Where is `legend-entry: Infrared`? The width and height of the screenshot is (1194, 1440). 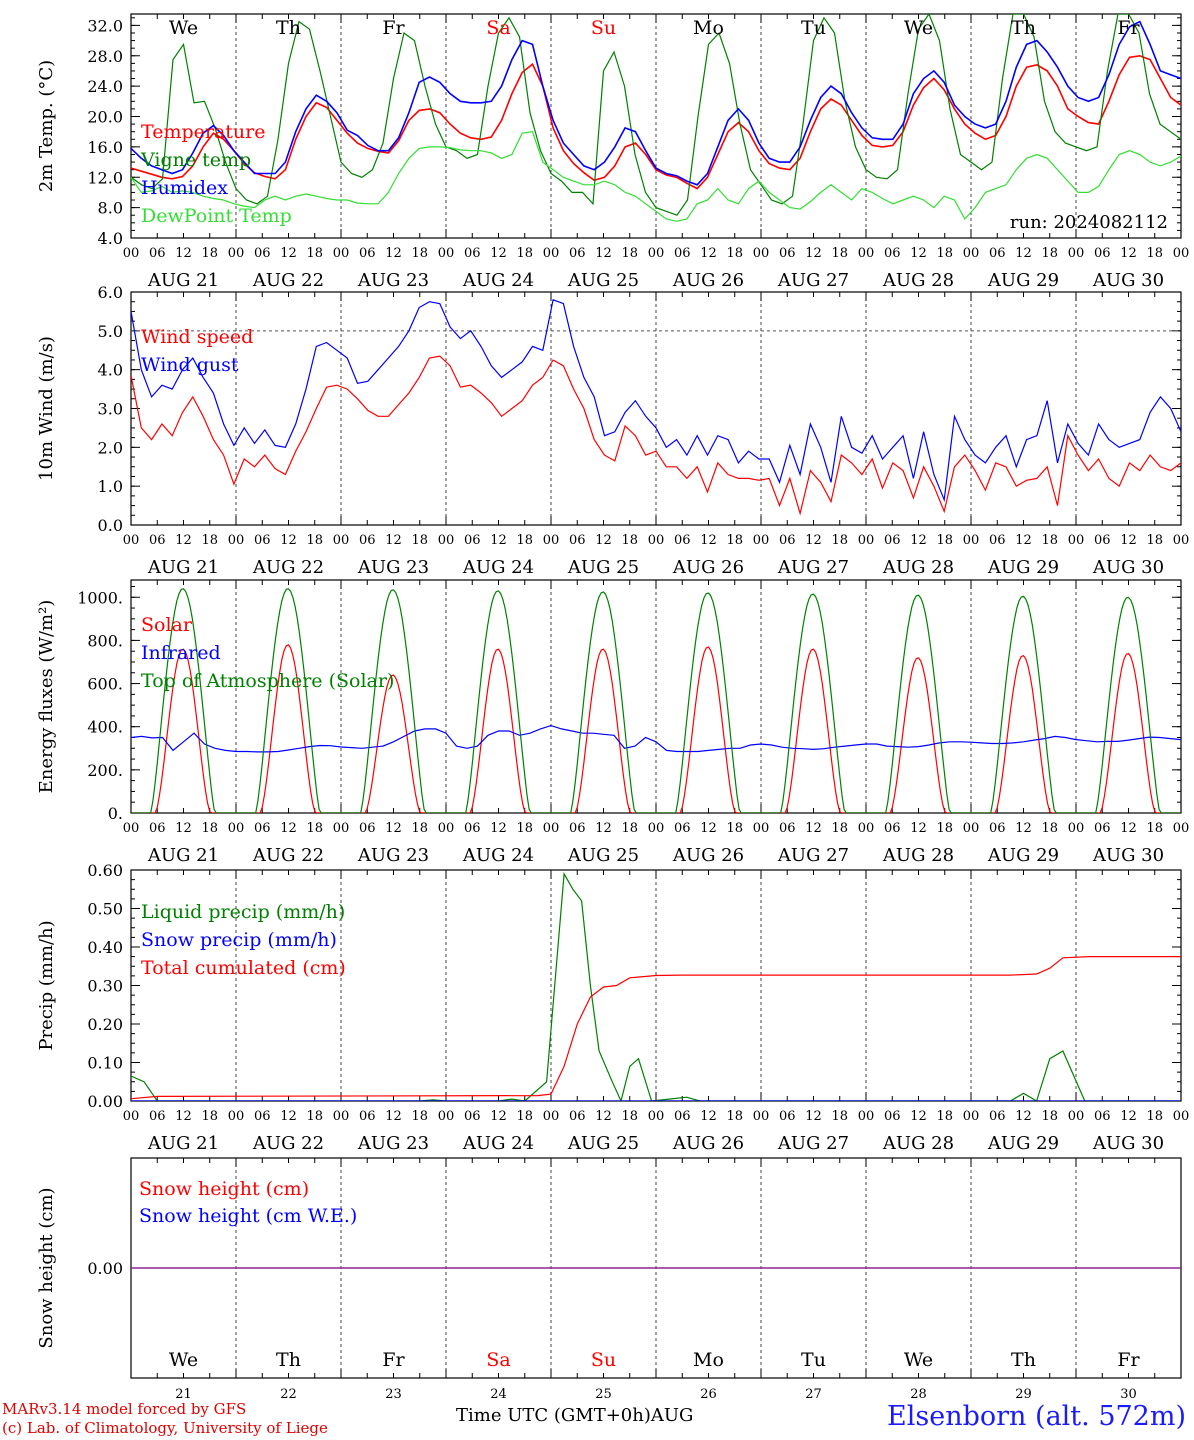
legend-entry: Infrared is located at coordinates (181, 653).